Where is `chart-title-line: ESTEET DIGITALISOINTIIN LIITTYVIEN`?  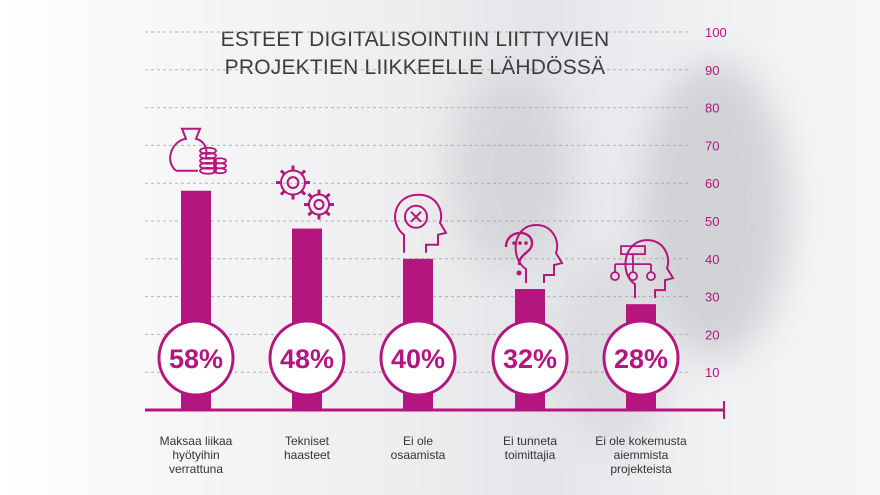
chart-title-line: ESTEET DIGITALISOINTIIN LIITTYVIEN is located at coordinates (415, 39).